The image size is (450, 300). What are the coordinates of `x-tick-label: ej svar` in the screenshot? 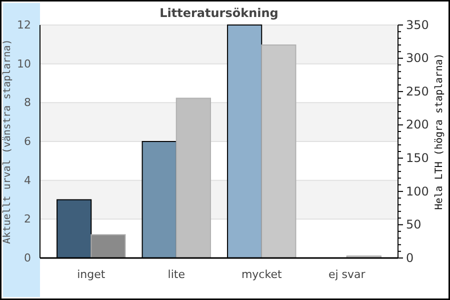 It's located at (347, 274).